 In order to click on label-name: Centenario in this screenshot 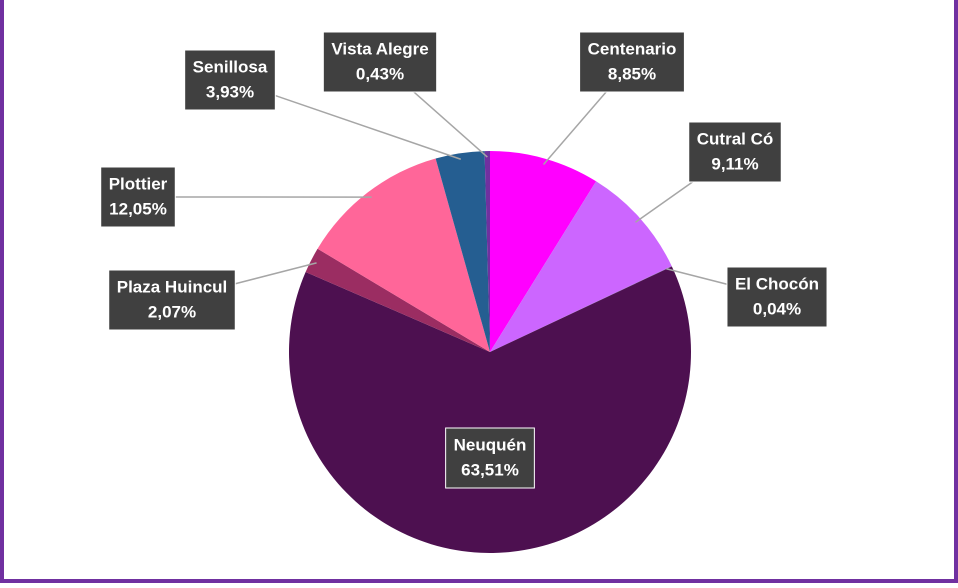, I will do `click(632, 48)`.